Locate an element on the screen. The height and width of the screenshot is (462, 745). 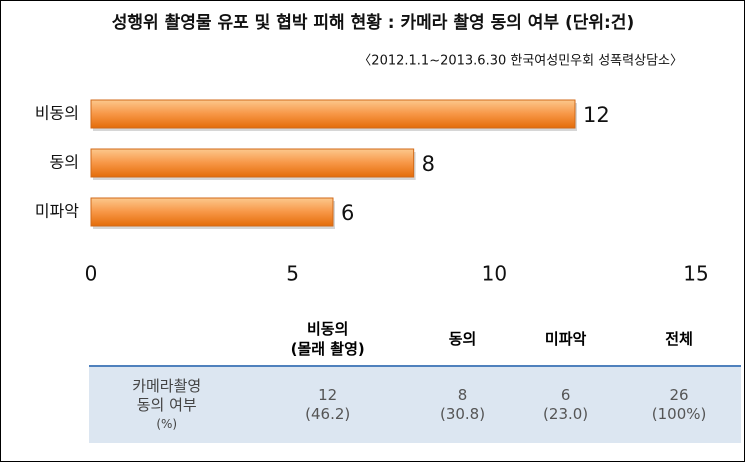
x-tick-label: 15 is located at coordinates (695, 274).